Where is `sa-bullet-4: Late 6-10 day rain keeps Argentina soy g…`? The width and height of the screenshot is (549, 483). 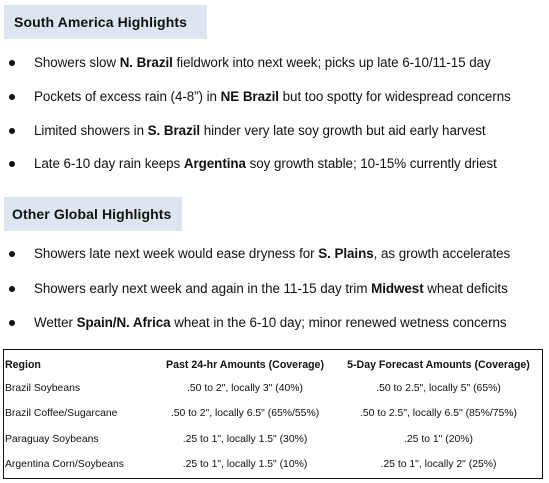
sa-bullet-4: Late 6-10 day rain keeps Argentina soy g… is located at coordinates (274, 165).